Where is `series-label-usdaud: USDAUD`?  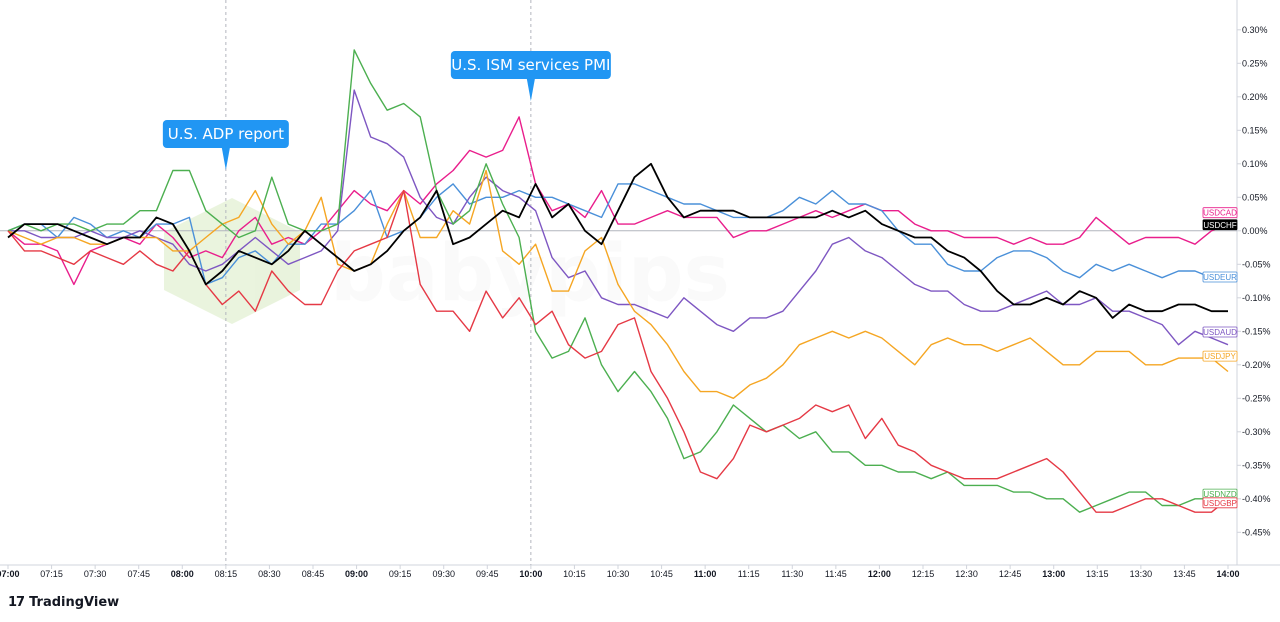
series-label-usdaud: USDAUD is located at coordinates (1220, 332).